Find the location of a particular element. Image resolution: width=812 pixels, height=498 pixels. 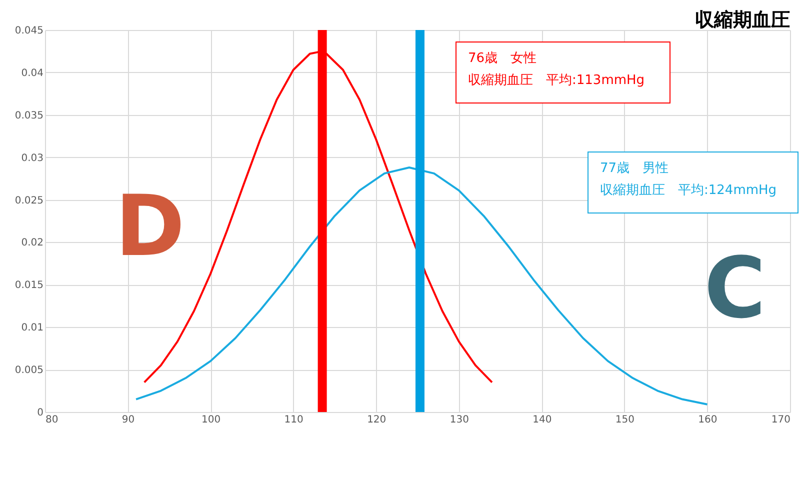

x-tick-label: 170 is located at coordinates (780, 420).